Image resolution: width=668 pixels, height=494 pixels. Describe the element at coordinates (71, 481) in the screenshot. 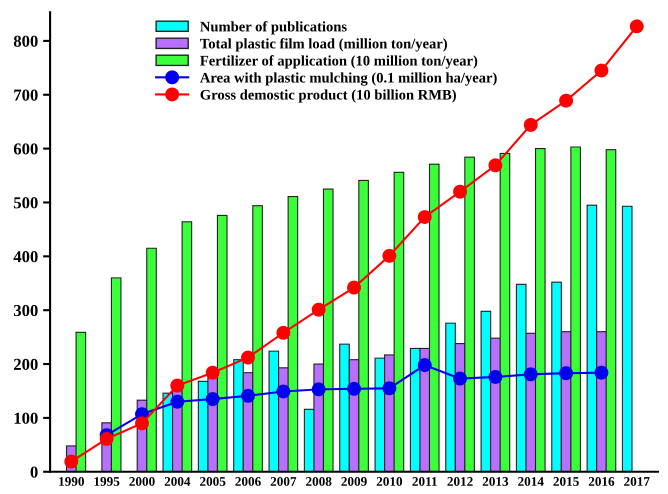

I see `x-tick-label: 1990` at that location.